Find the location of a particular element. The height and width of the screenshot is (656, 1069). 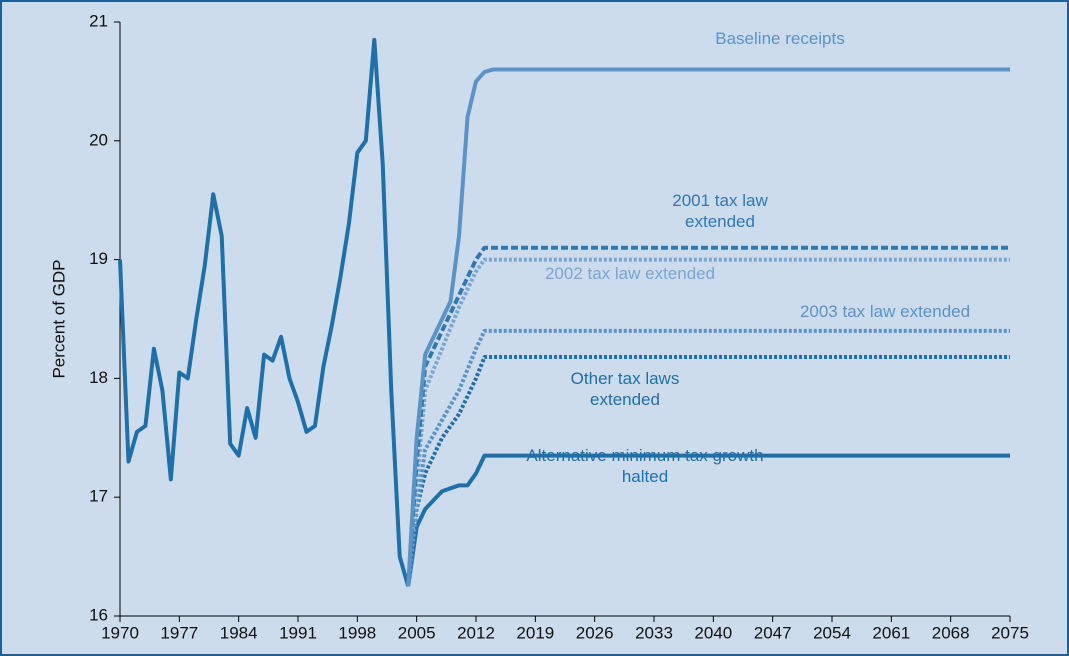

y-tick-label: 17 is located at coordinates (98, 496).